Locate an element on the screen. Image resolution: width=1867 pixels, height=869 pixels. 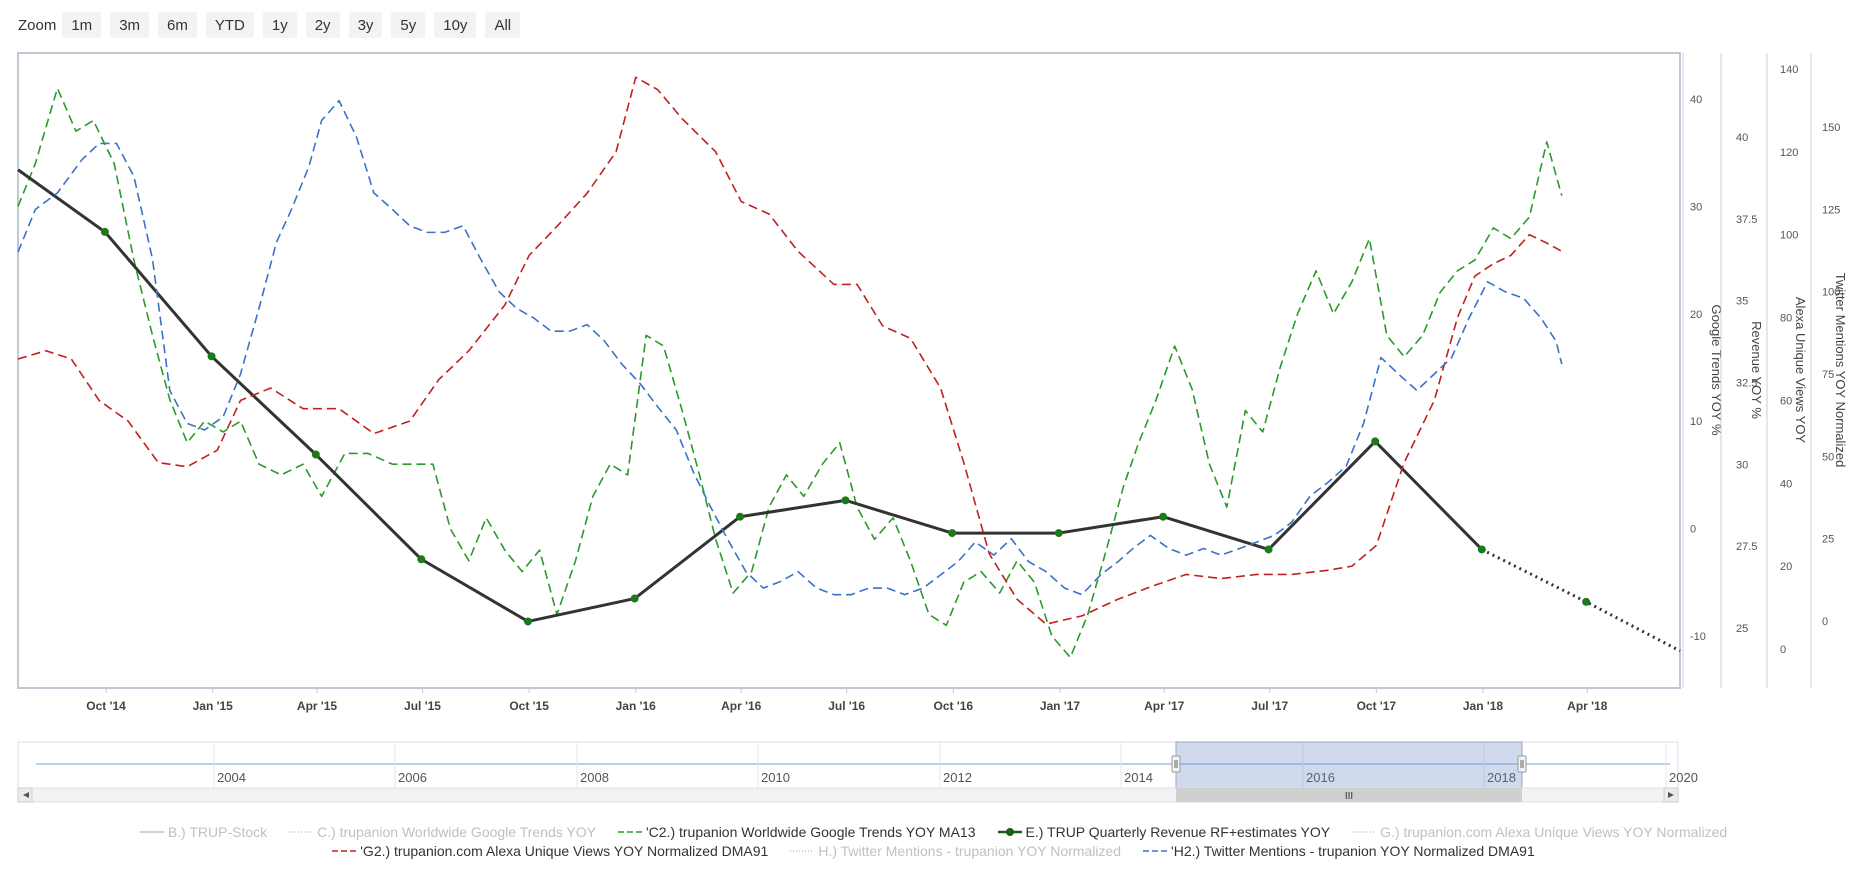
zoom-3y-button: 3y is located at coordinates (365, 25).